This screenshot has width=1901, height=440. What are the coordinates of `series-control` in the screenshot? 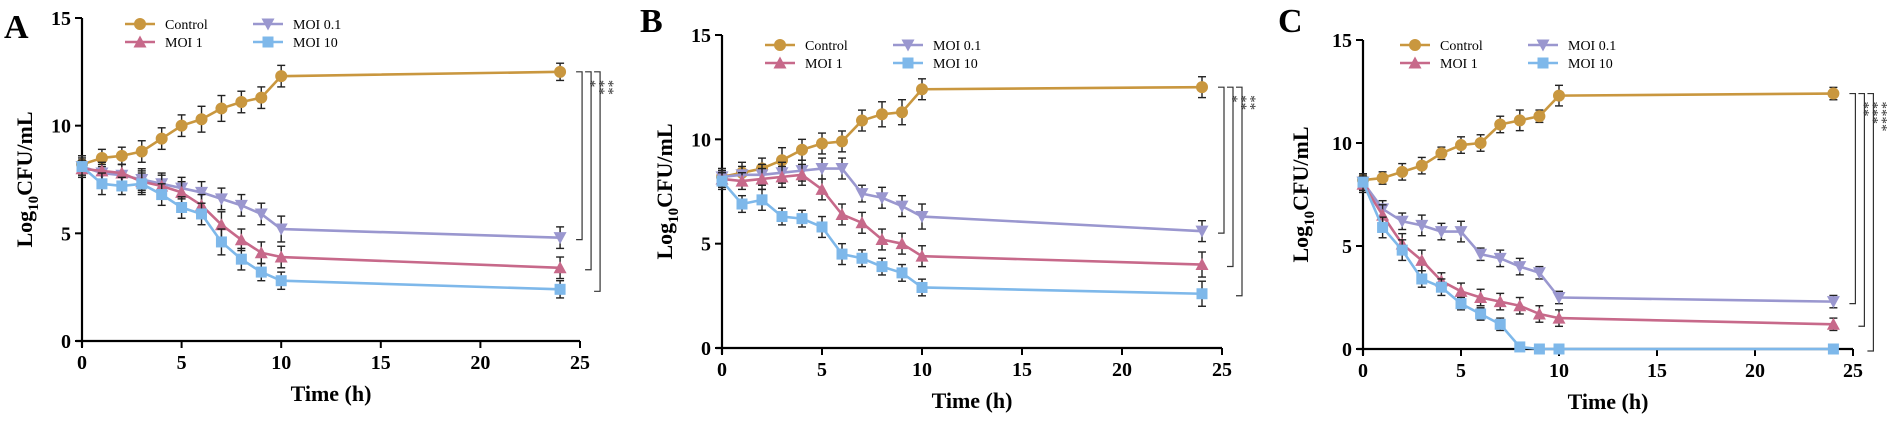 It's located at (962, 131).